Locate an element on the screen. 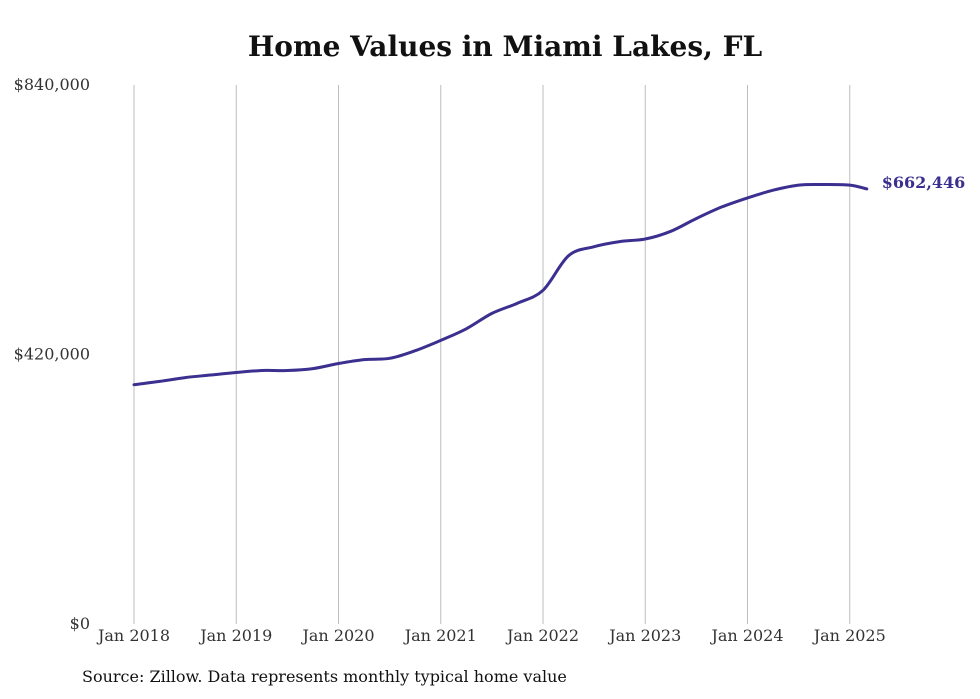  y-axis-ticks: $0 $420,000 $840,000 is located at coordinates (52, 354).